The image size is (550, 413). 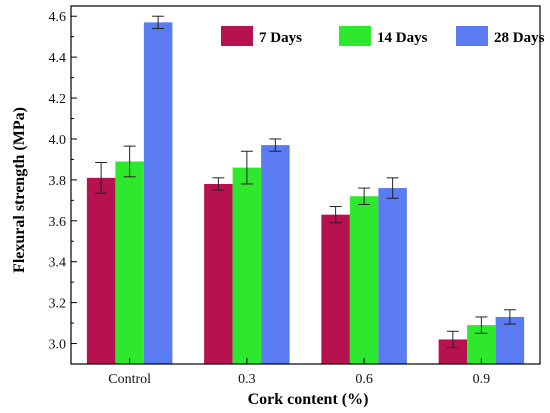 I want to click on y-tick-label: 3.6, so click(x=58, y=222).